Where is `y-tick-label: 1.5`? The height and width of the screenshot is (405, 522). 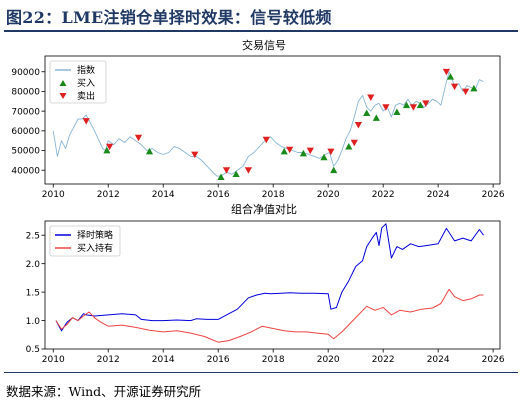
y-tick-label: 1.5 is located at coordinates (33, 293).